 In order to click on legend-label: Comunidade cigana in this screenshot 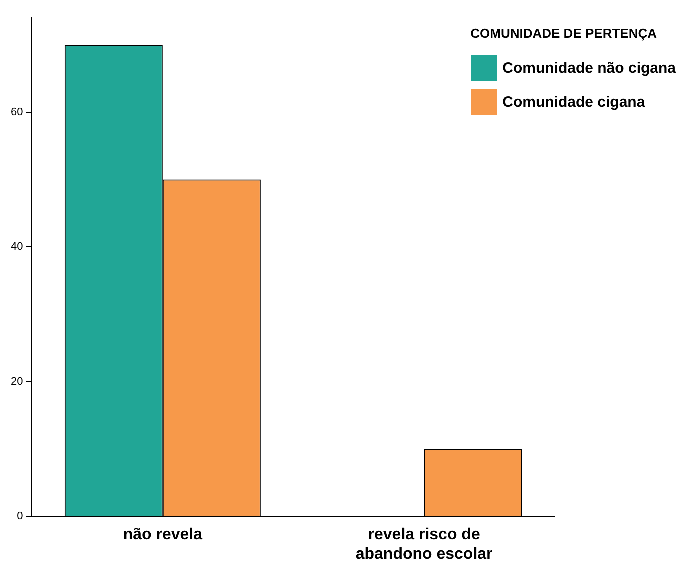, I will do `click(574, 102)`.